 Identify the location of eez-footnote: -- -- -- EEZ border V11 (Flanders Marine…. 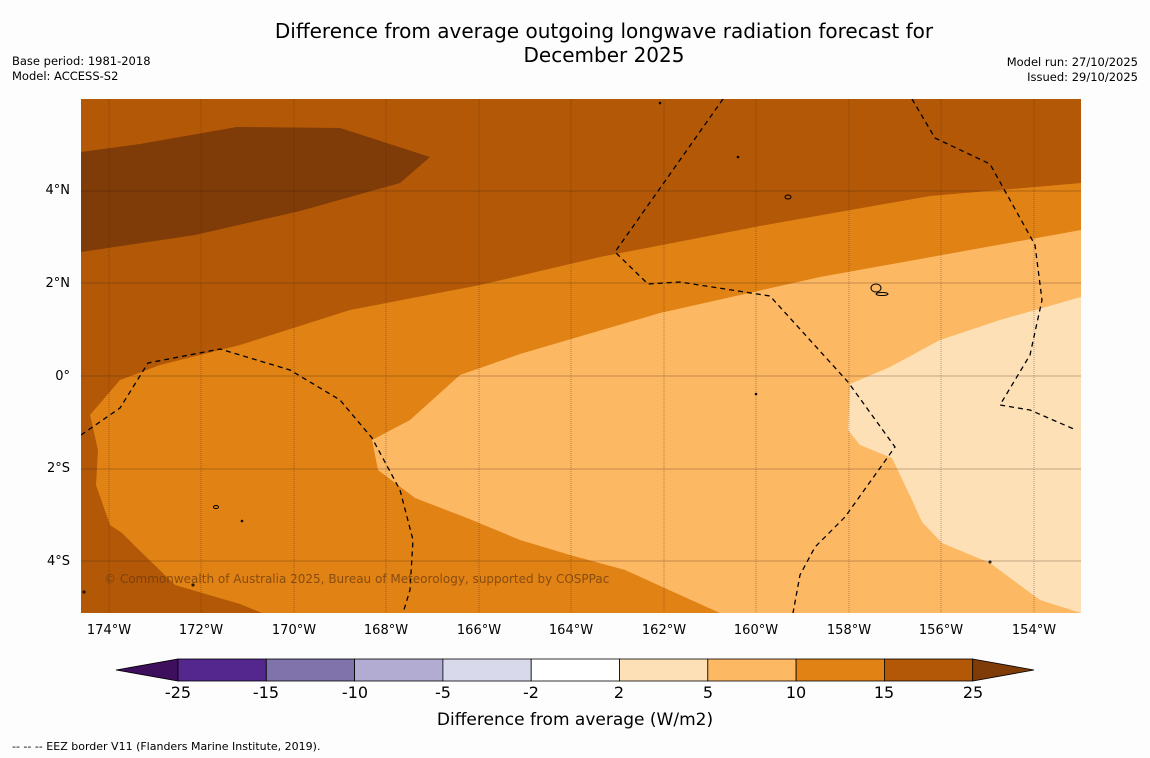
(166, 746).